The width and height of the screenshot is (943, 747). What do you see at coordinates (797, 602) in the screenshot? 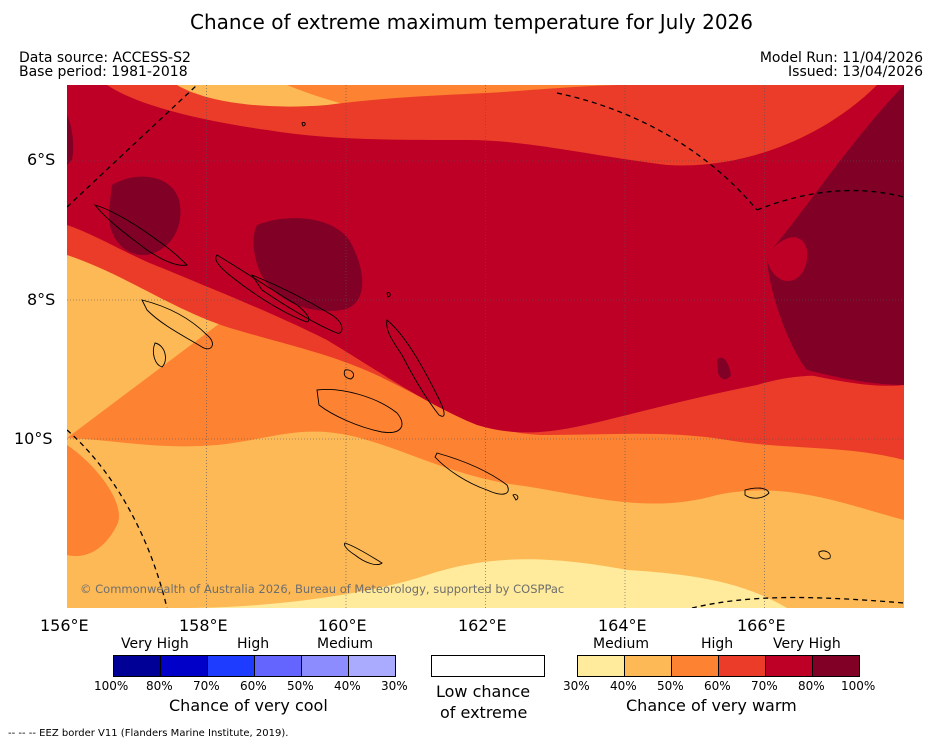
I see `eez-border-se` at bounding box center [797, 602].